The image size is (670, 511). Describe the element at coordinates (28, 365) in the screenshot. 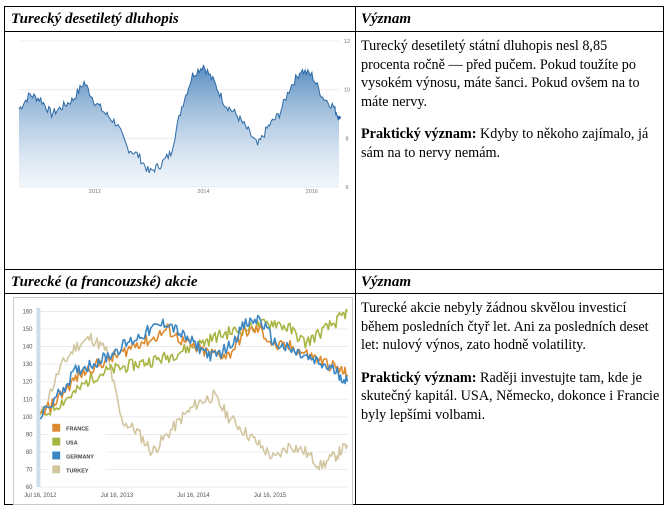

I see `y-tick-label: 130` at that location.